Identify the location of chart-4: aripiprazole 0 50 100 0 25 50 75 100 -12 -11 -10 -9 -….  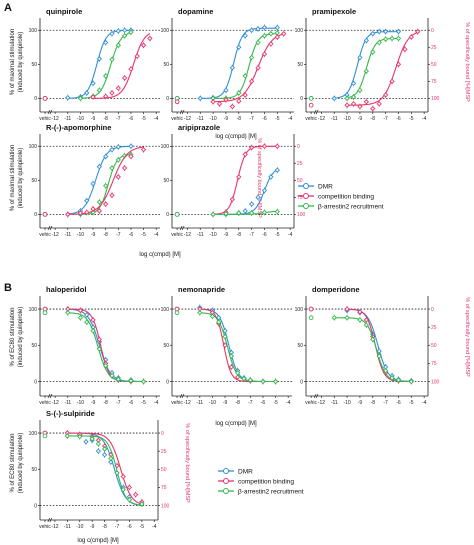
(233, 180).